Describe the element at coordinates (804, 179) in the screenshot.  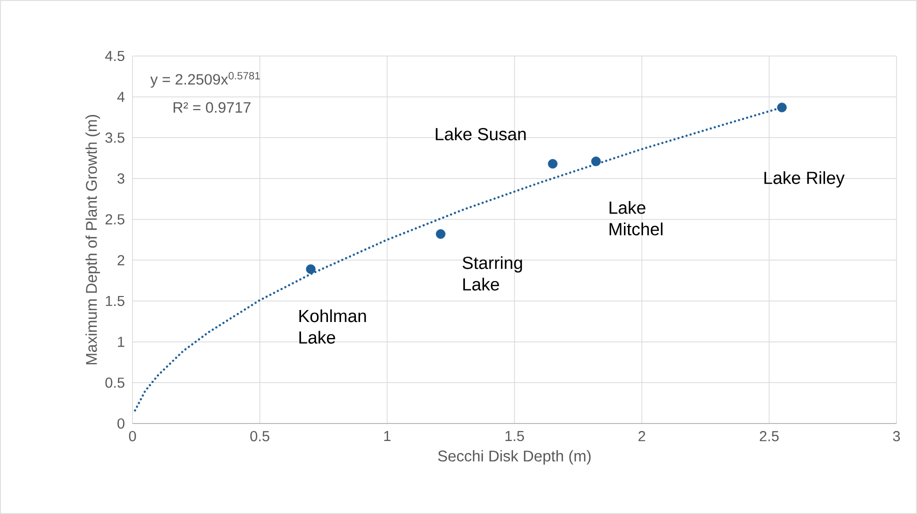
I see `annotation: Lake Riley` at that location.